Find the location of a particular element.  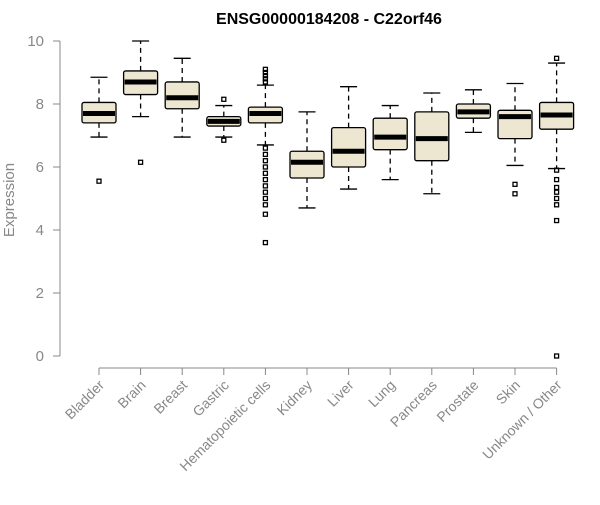

y-tick-label: 8 is located at coordinates (40, 104).